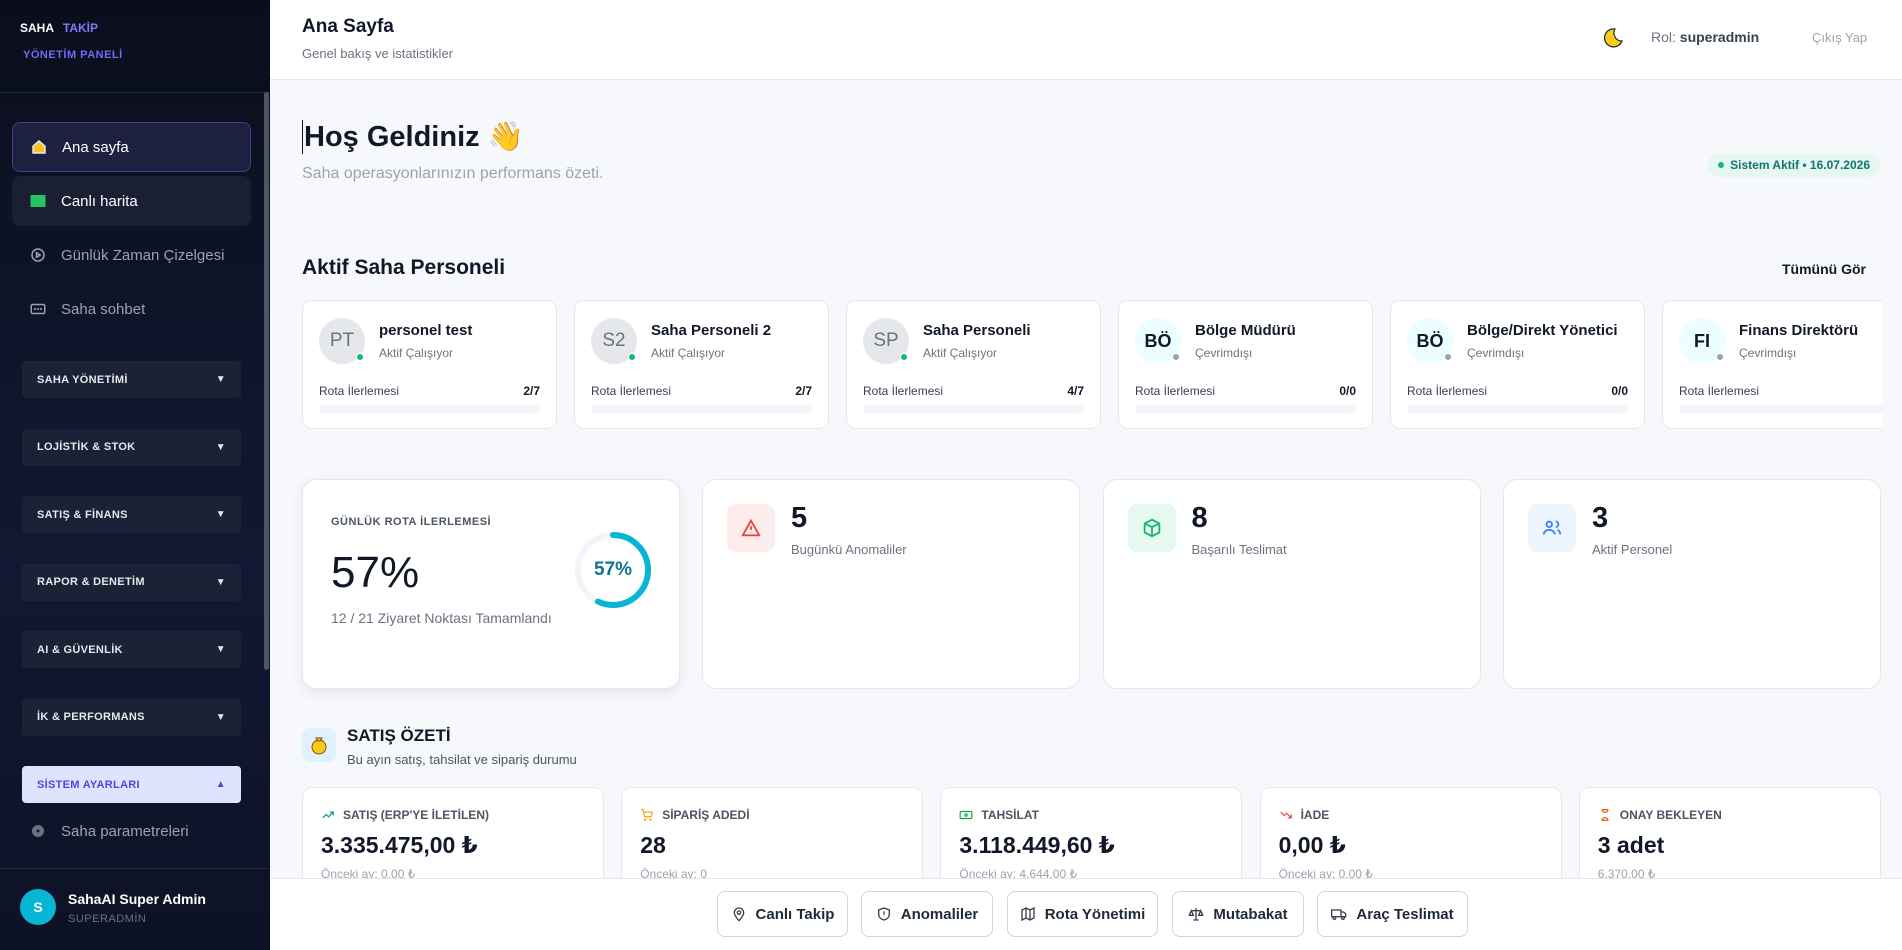  I want to click on button-label: Rota Yönetimi, so click(1095, 914).